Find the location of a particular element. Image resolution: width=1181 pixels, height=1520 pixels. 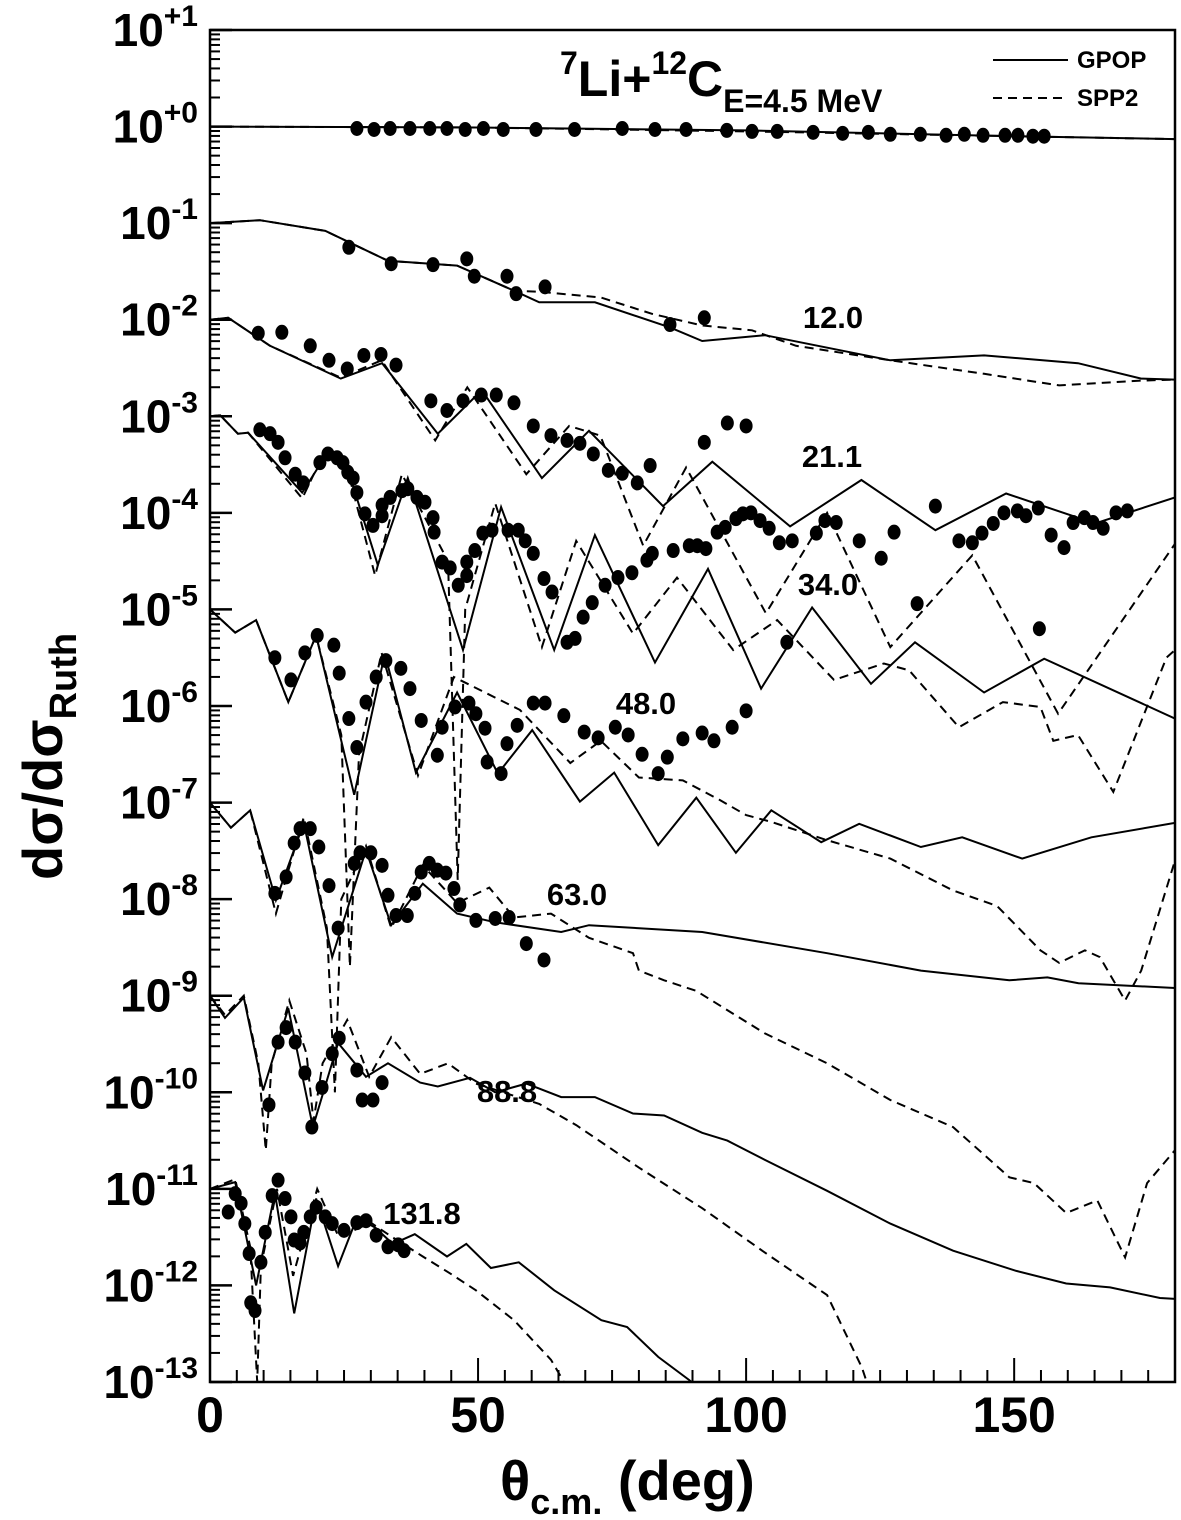

title-target-mass: 12 is located at coordinates (669, 63).